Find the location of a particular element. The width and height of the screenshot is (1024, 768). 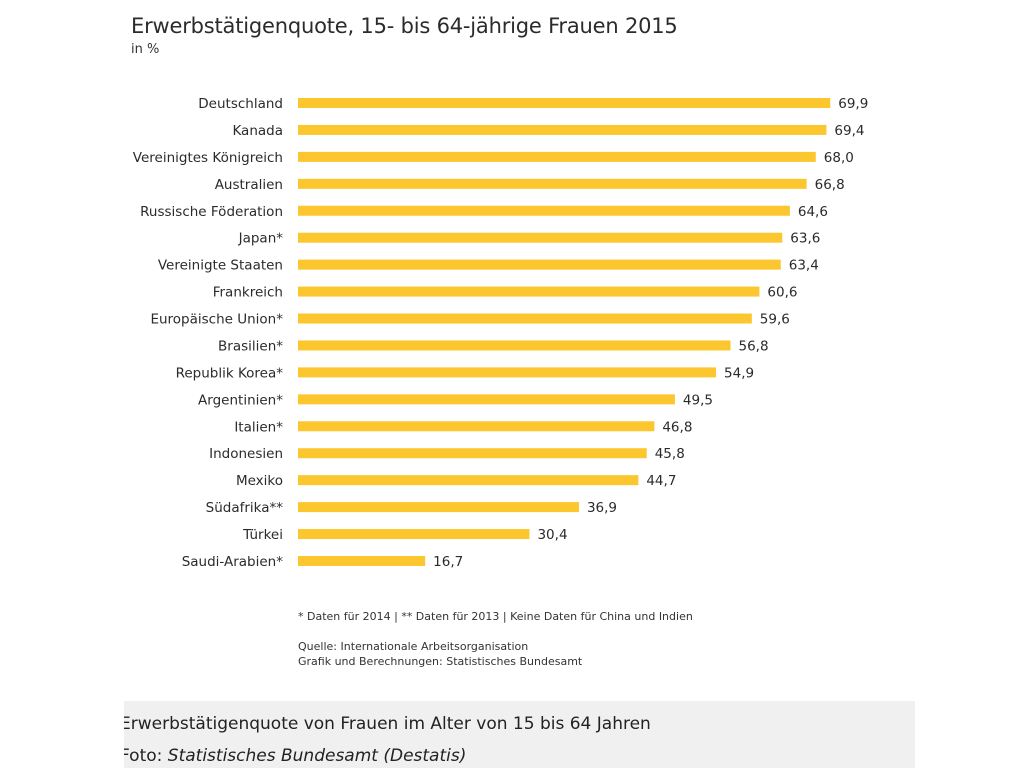

value-label: 63,4 is located at coordinates (804, 266).